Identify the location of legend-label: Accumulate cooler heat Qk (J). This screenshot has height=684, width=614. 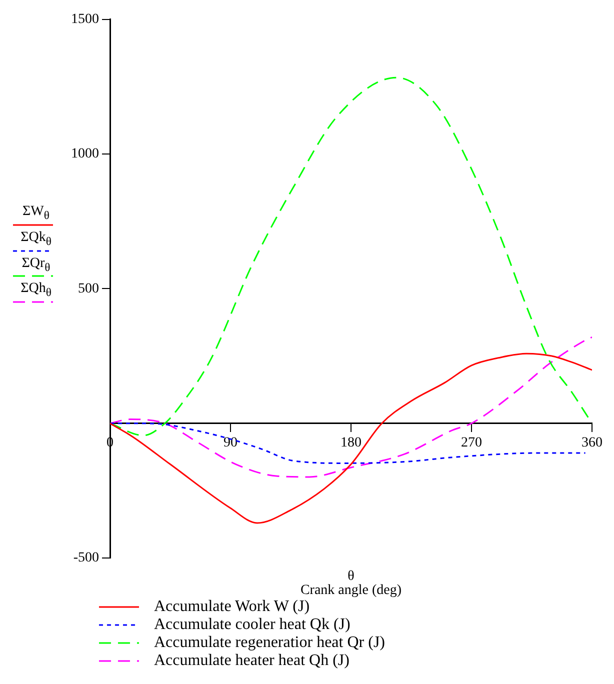
(252, 625).